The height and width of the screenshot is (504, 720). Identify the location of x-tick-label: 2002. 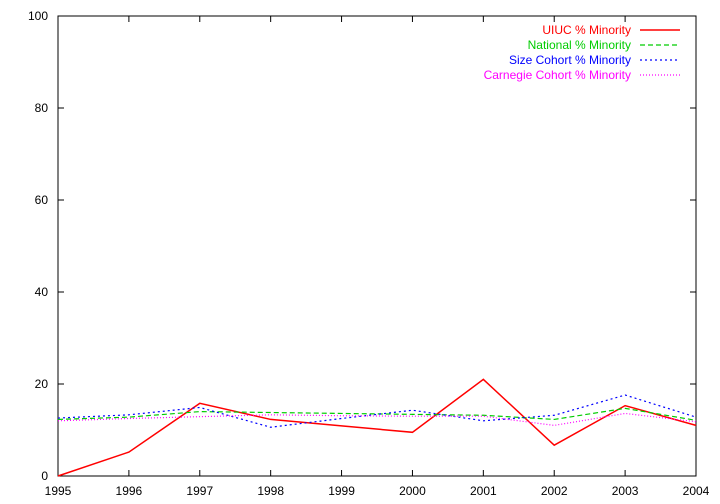
(554, 491).